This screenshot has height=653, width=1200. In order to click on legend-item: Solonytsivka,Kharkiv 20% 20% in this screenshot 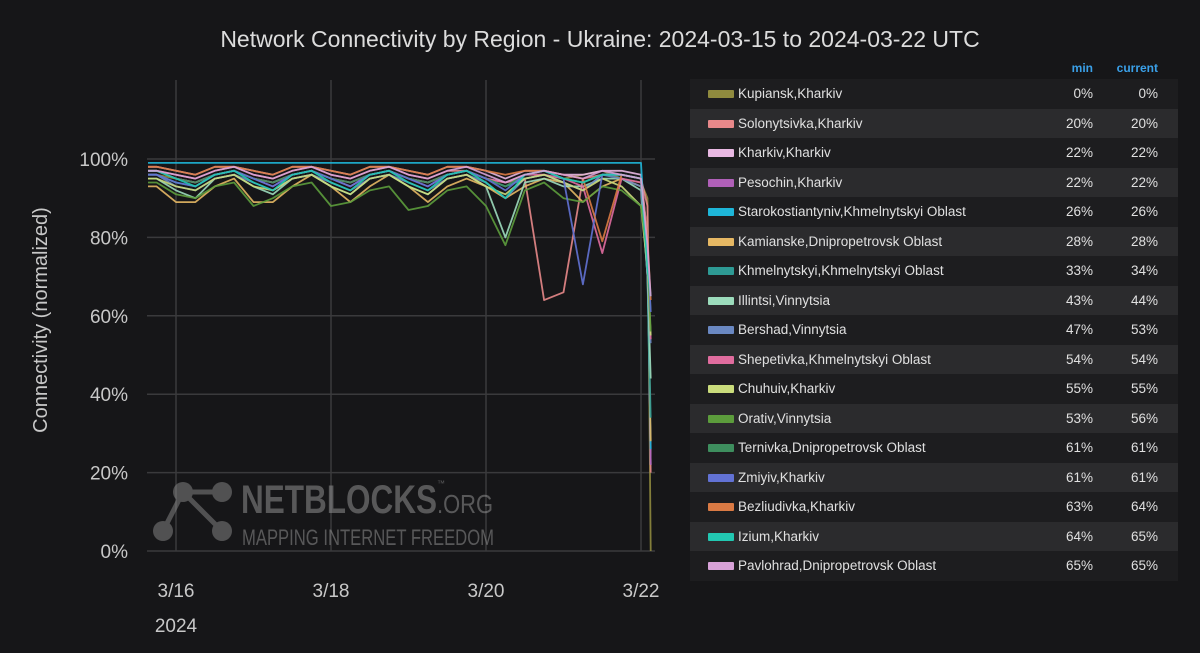, I will do `click(934, 123)`.